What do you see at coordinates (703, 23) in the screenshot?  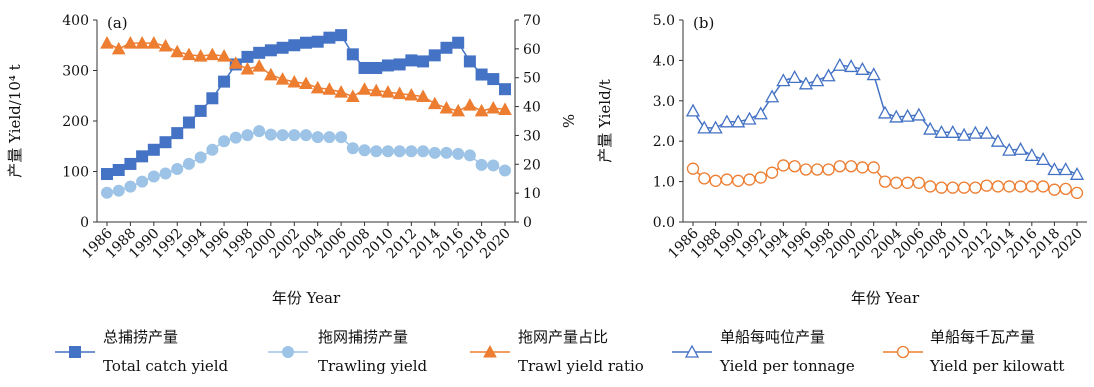 I see `panel-label: (b)` at bounding box center [703, 23].